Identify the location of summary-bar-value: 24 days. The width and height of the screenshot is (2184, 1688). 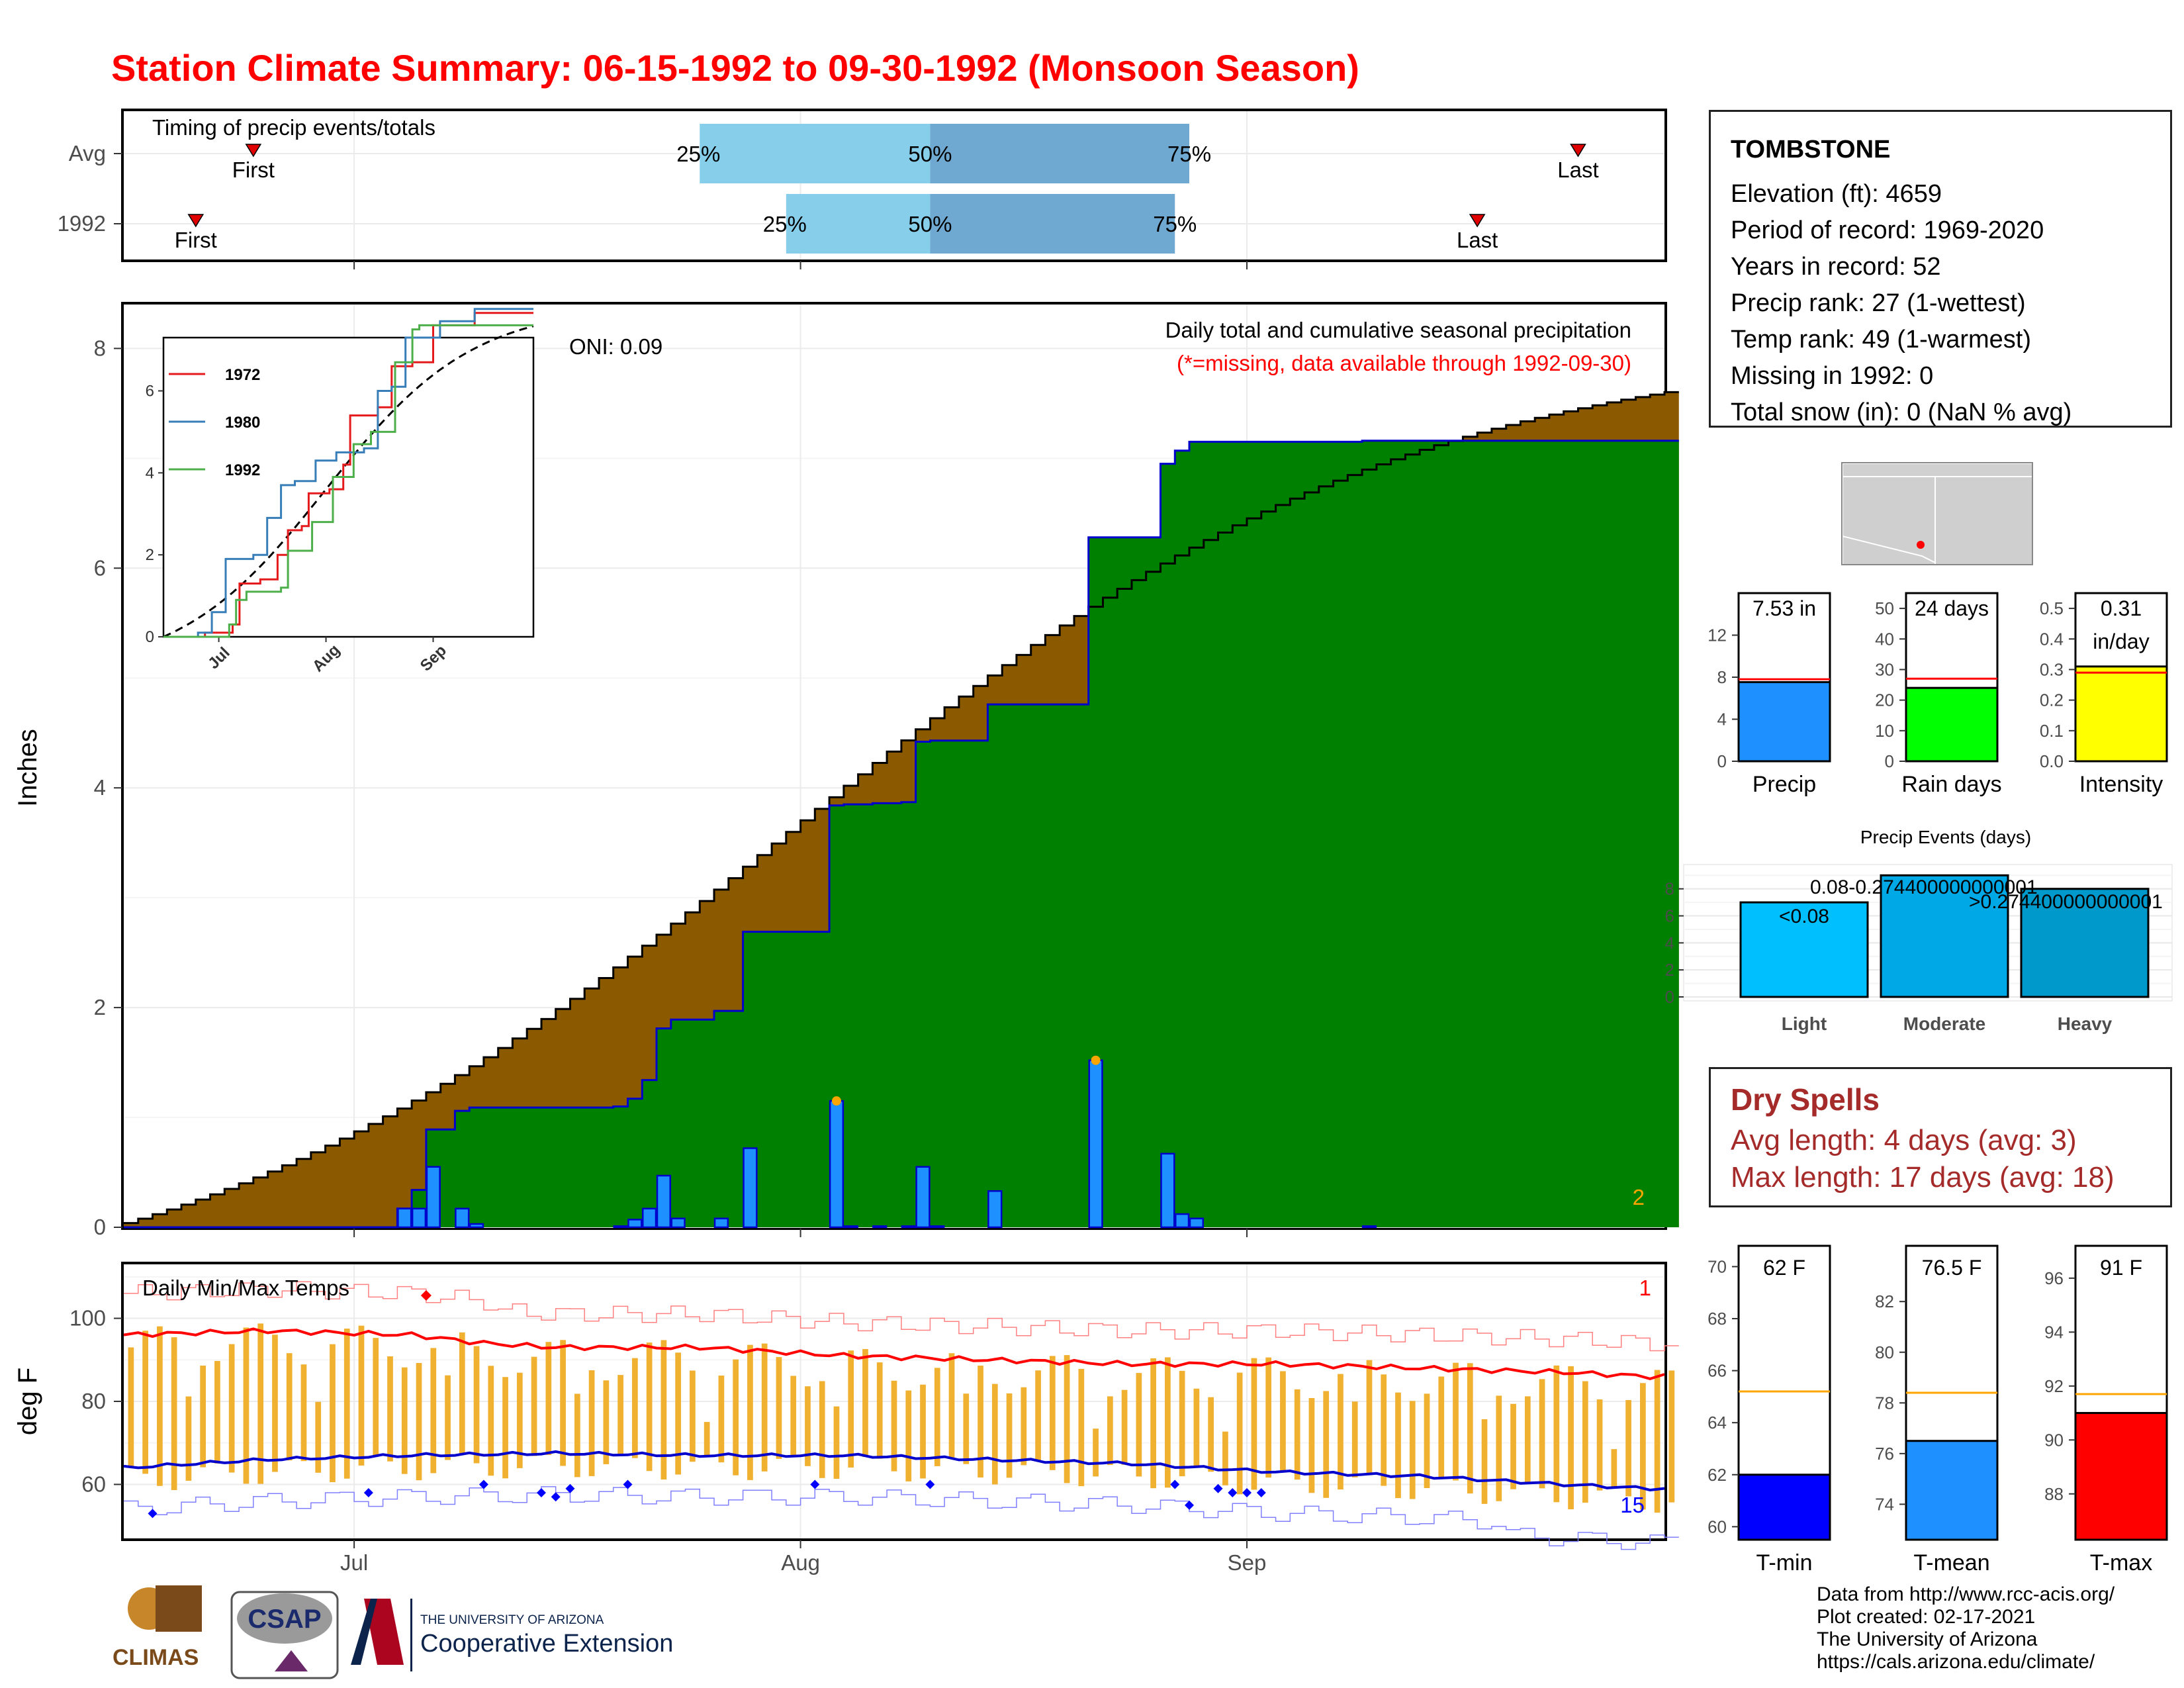
(1952, 608).